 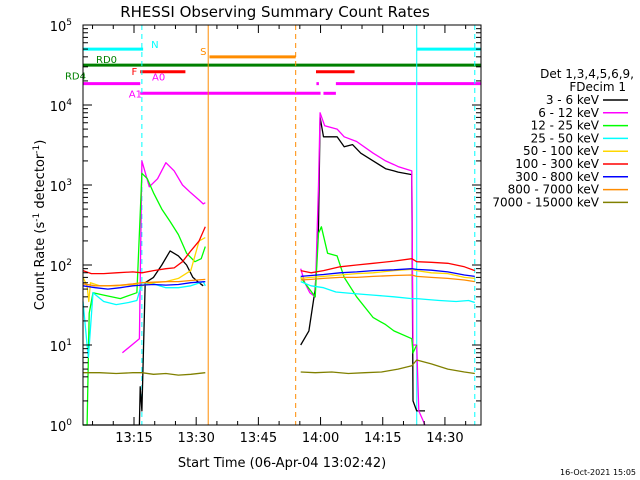 What do you see at coordinates (106, 60) in the screenshot?
I see `flag-label-rd0: RD0` at bounding box center [106, 60].